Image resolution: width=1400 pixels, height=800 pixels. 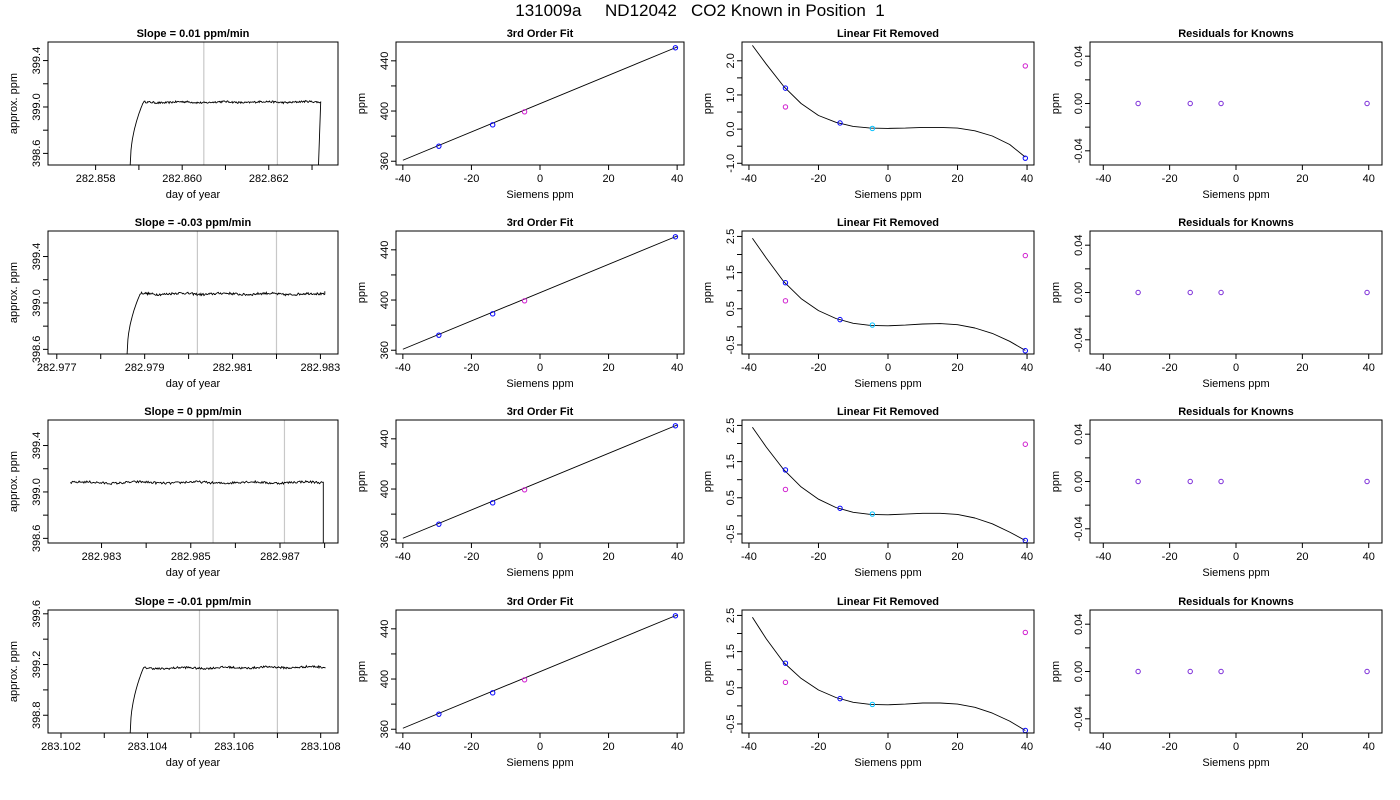 What do you see at coordinates (1079, 671) in the screenshot?
I see `y-tick-label: 0.00` at bounding box center [1079, 671].